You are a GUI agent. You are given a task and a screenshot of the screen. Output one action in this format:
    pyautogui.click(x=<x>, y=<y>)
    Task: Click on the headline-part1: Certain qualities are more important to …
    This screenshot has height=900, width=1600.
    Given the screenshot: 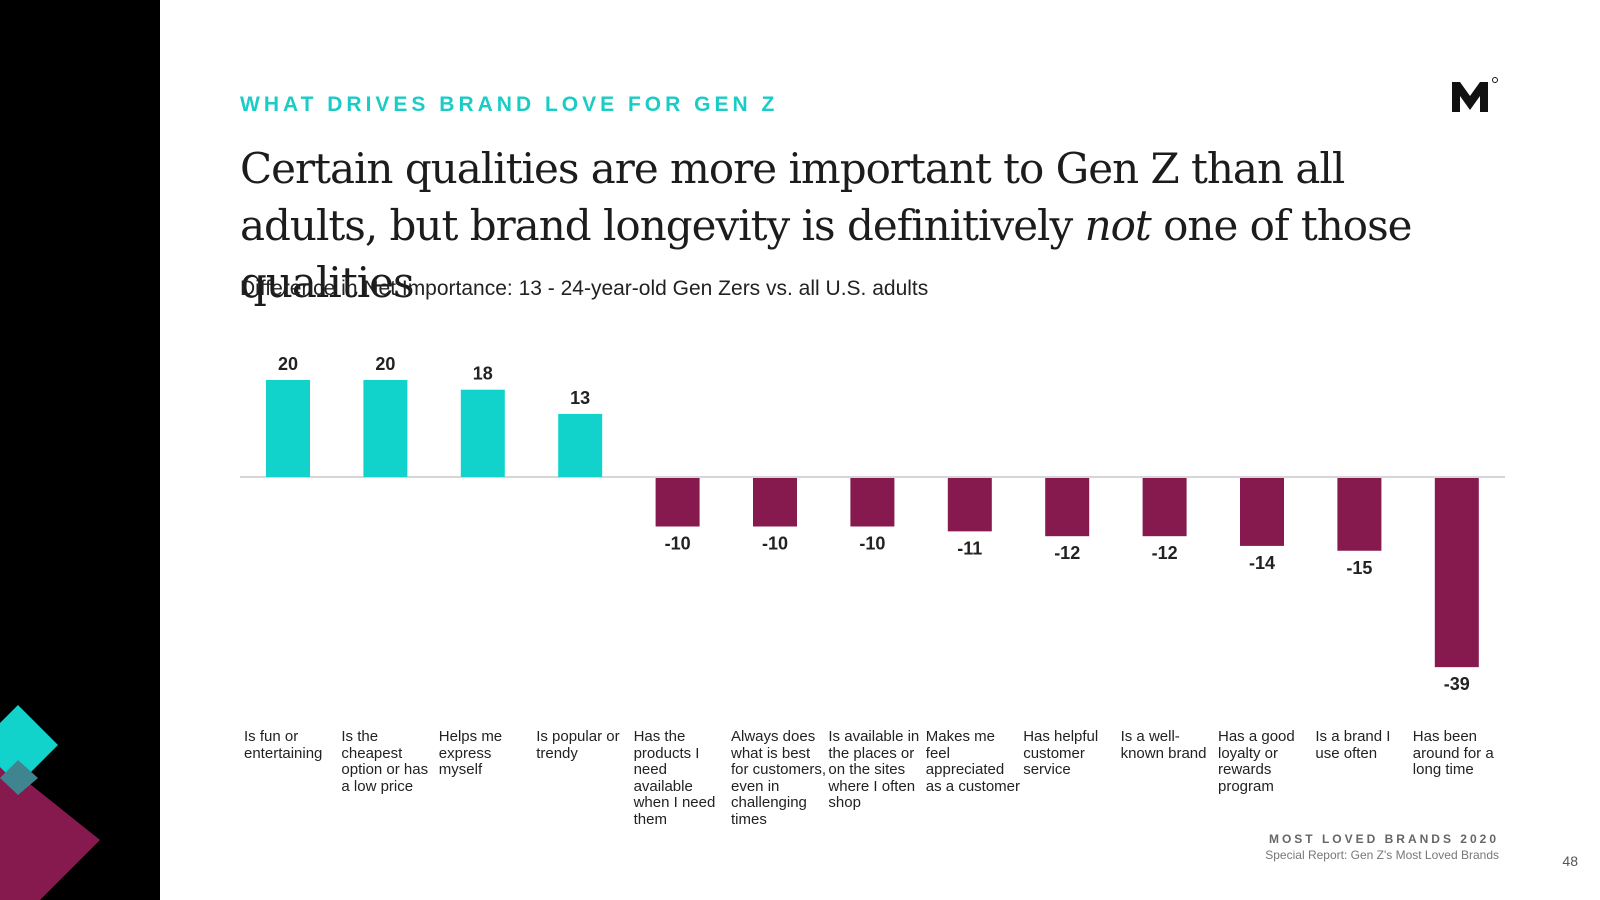 What is the action you would take?
    pyautogui.click(x=792, y=197)
    